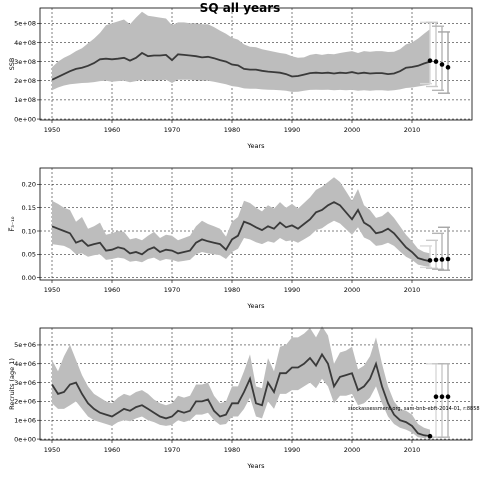 This screenshot has width=480, height=480. I want to click on y-tick-label: 0.00, so click(29, 278).